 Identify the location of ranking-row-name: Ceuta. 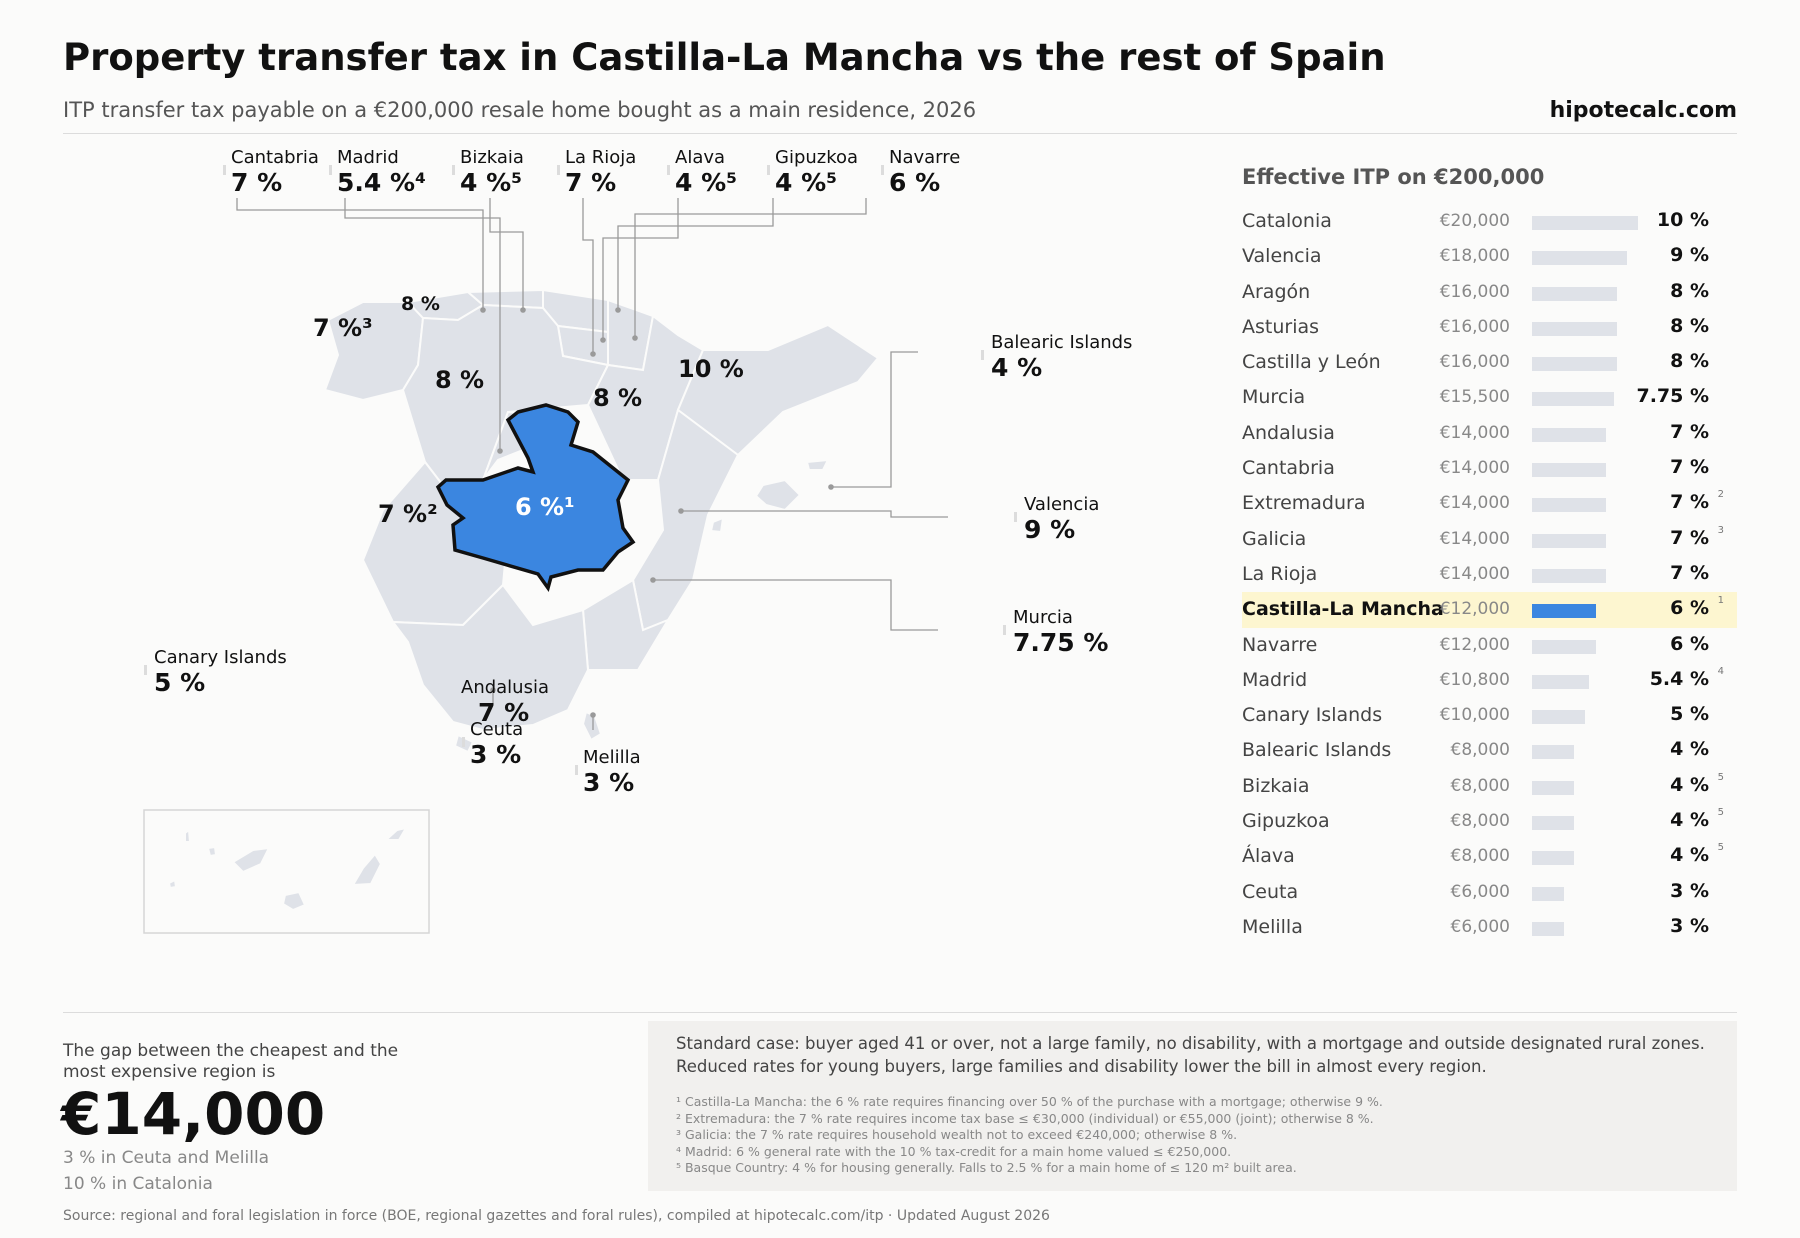
(1270, 891).